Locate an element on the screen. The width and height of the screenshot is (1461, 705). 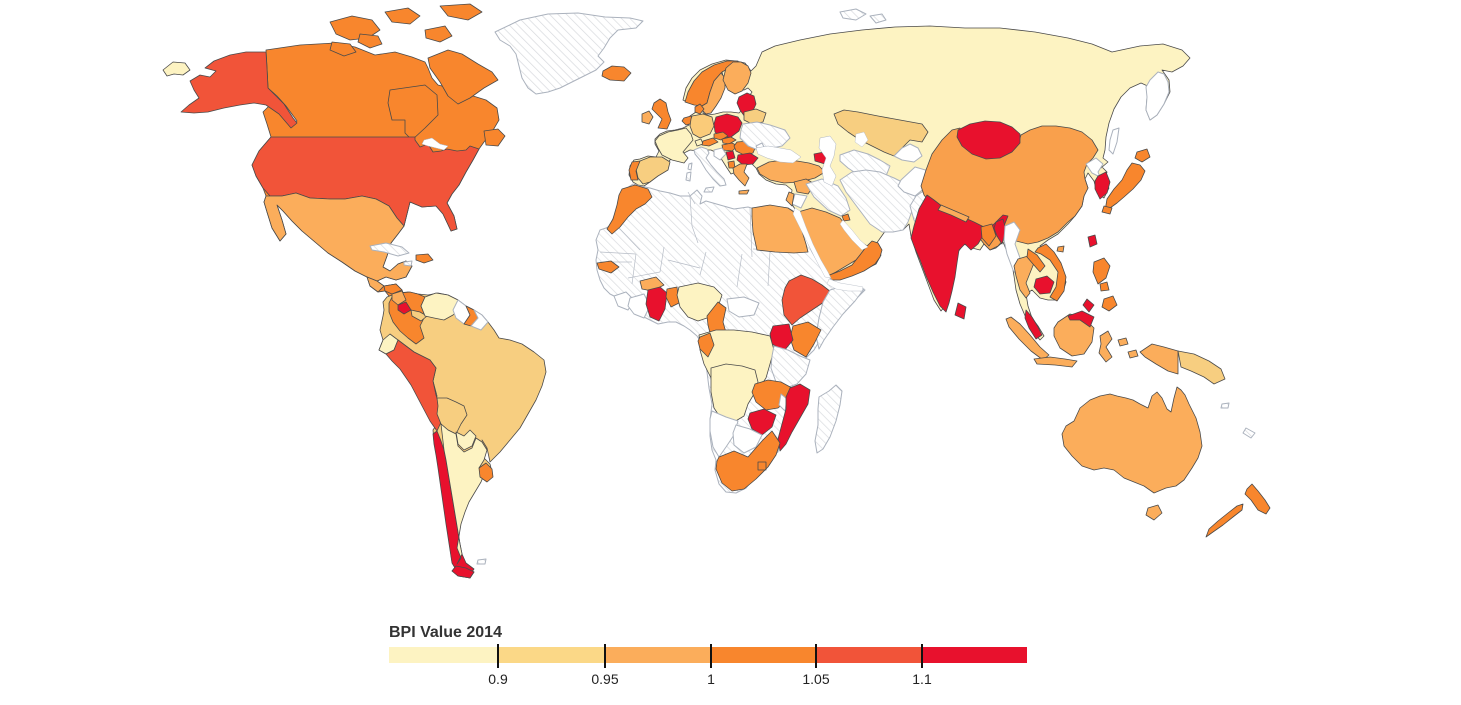
svg-text: 0.95 is located at coordinates (604, 679).